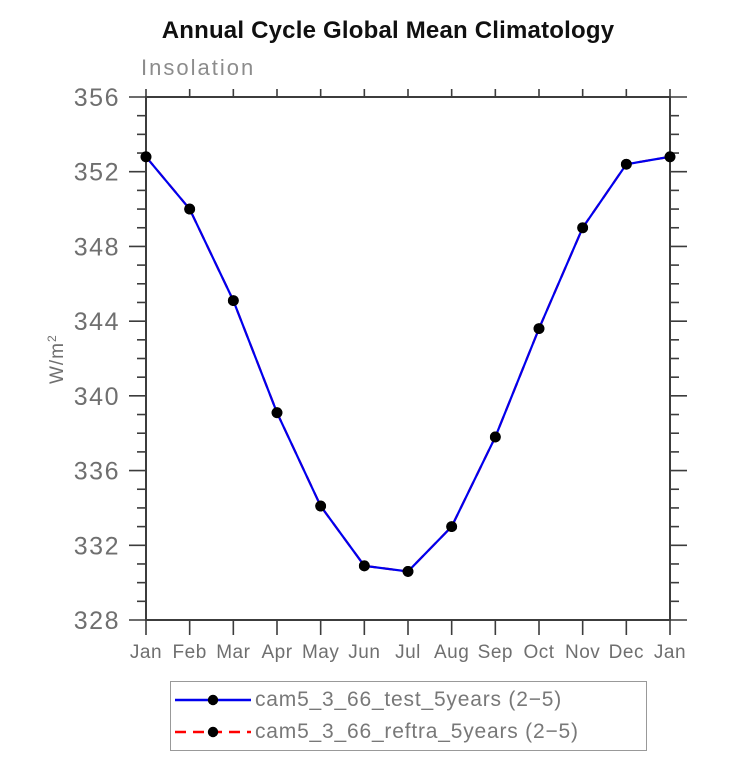 This screenshot has height=757, width=733. I want to click on legend-item-test: cam5_3_66_test_5years (2−5), so click(408, 700).